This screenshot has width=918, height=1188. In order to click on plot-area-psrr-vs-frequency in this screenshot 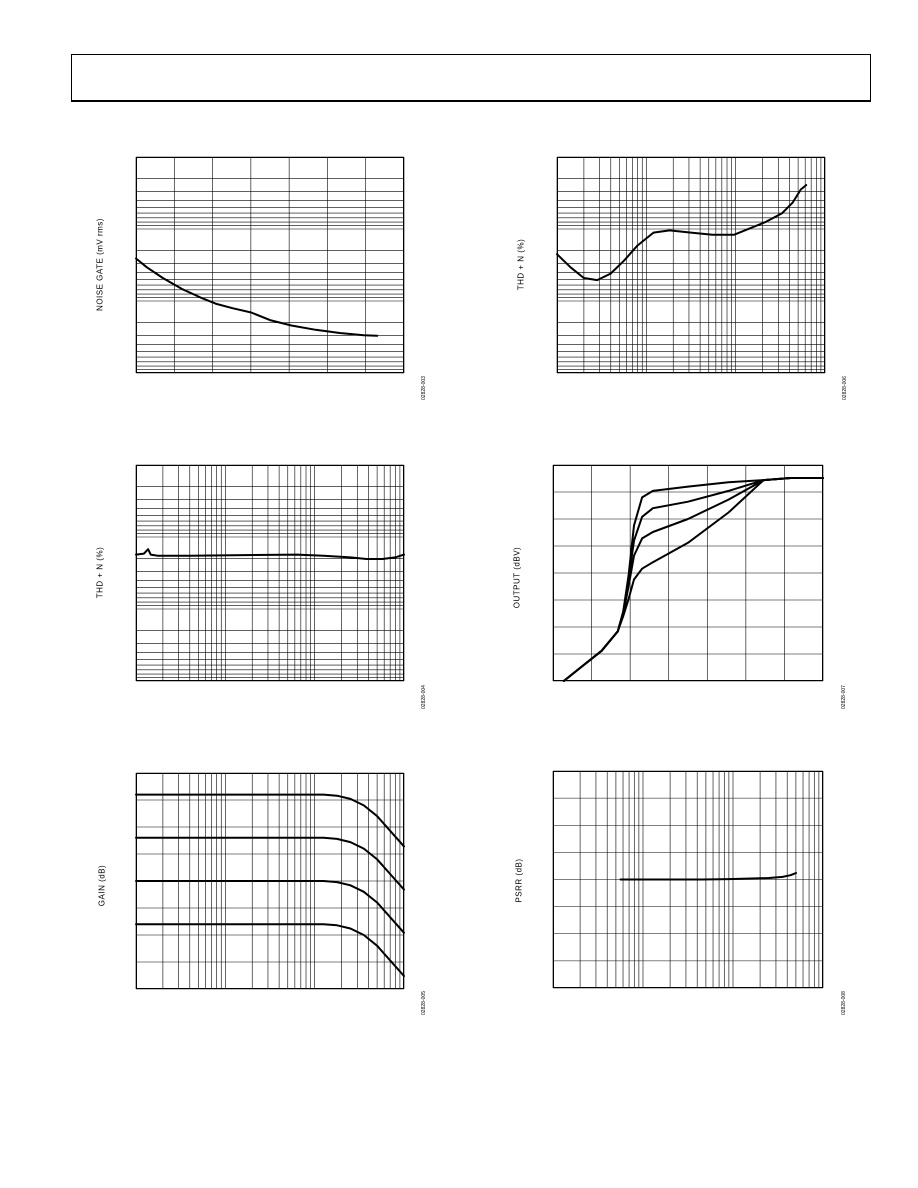, I will do `click(688, 879)`.